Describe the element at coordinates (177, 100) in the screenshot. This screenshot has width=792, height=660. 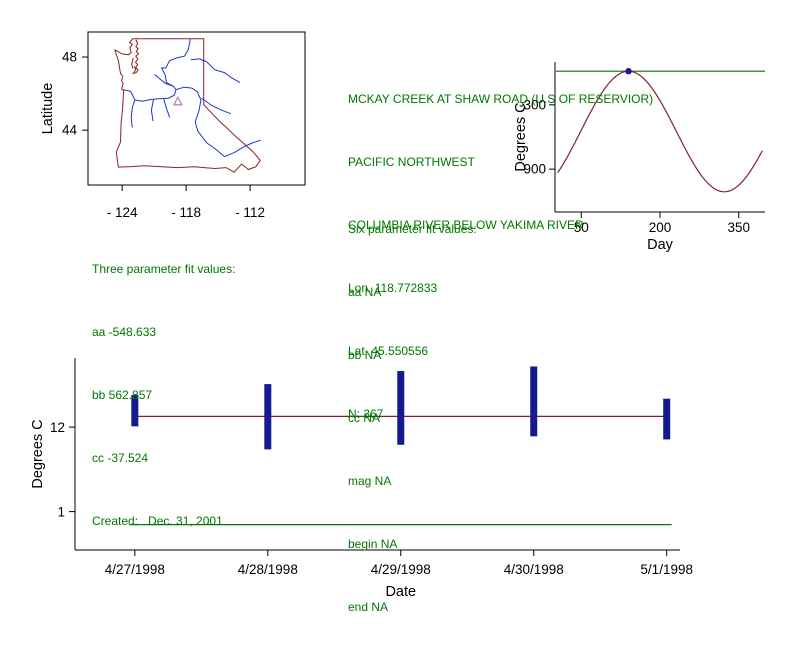
I see `station-marker` at that location.